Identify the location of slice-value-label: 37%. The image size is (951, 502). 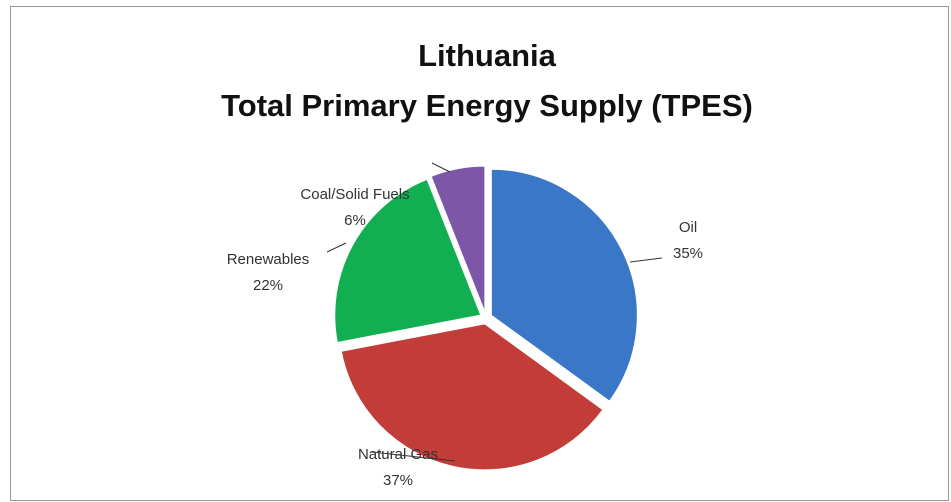
(398, 480).